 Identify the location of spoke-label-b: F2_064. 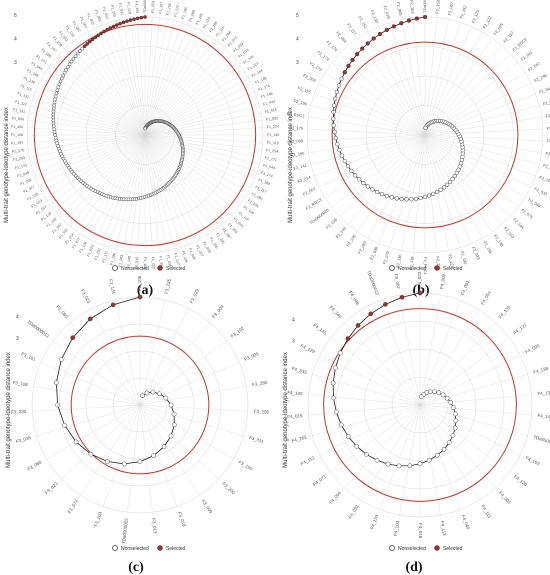
(547, 114).